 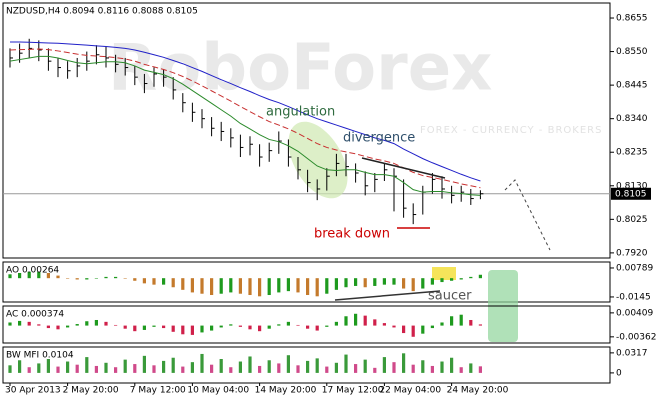 What do you see at coordinates (300, 69) in the screenshot?
I see `watermark: RoboForex` at bounding box center [300, 69].